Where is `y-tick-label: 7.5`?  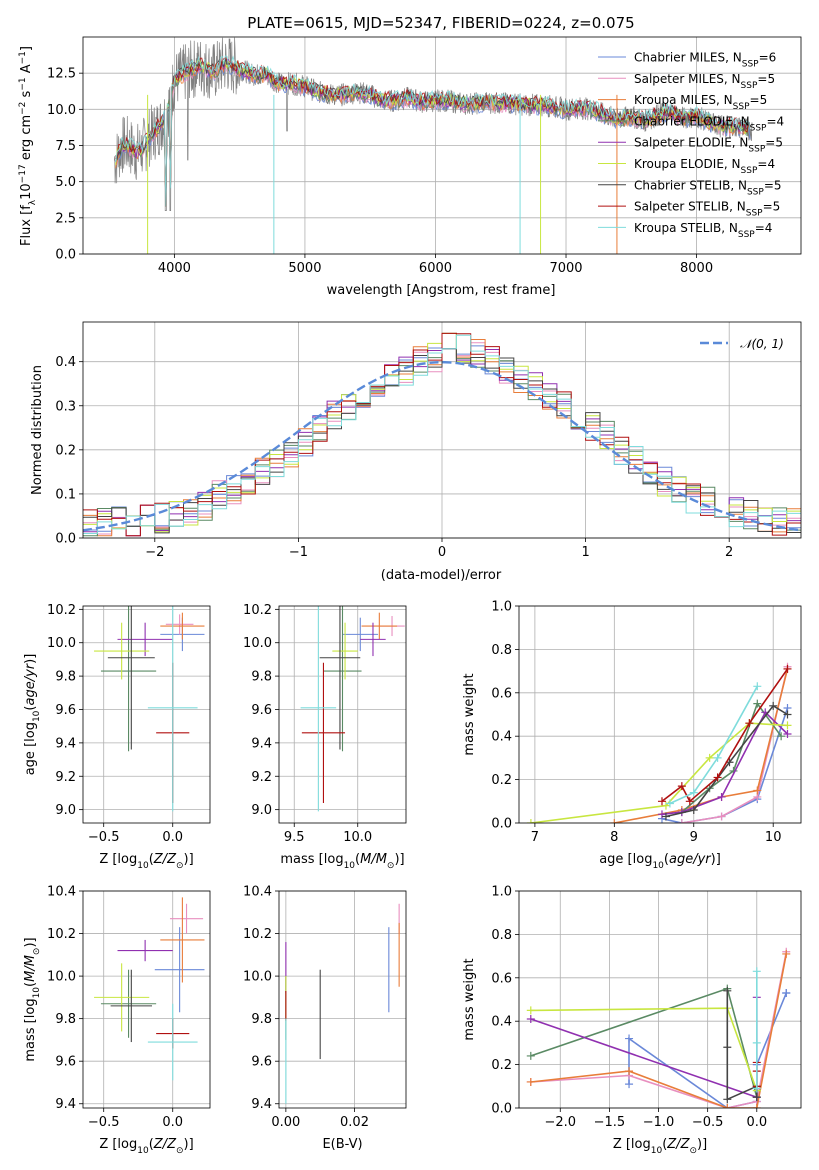
y-tick-label: 7.5 is located at coordinates (65, 146).